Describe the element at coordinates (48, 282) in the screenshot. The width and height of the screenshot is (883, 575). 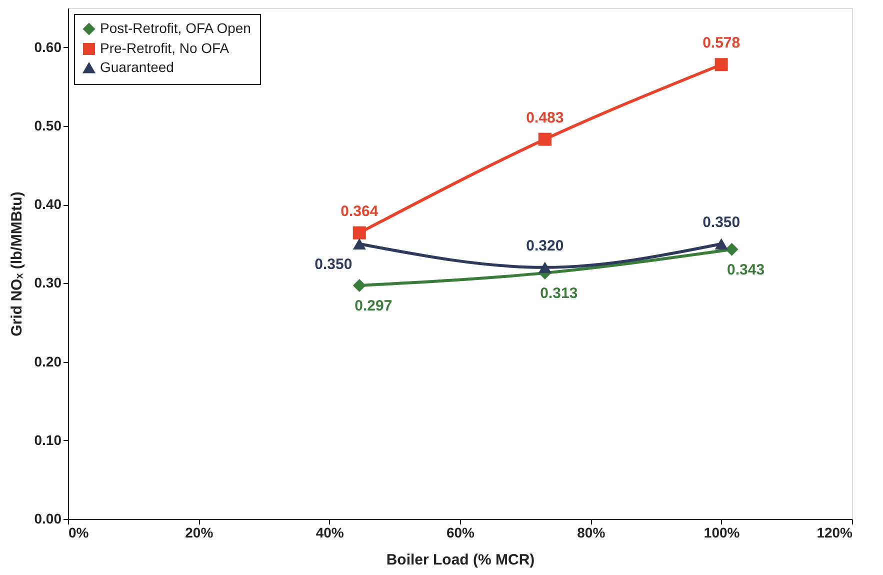
I see `y-tick-label: 0.30` at that location.